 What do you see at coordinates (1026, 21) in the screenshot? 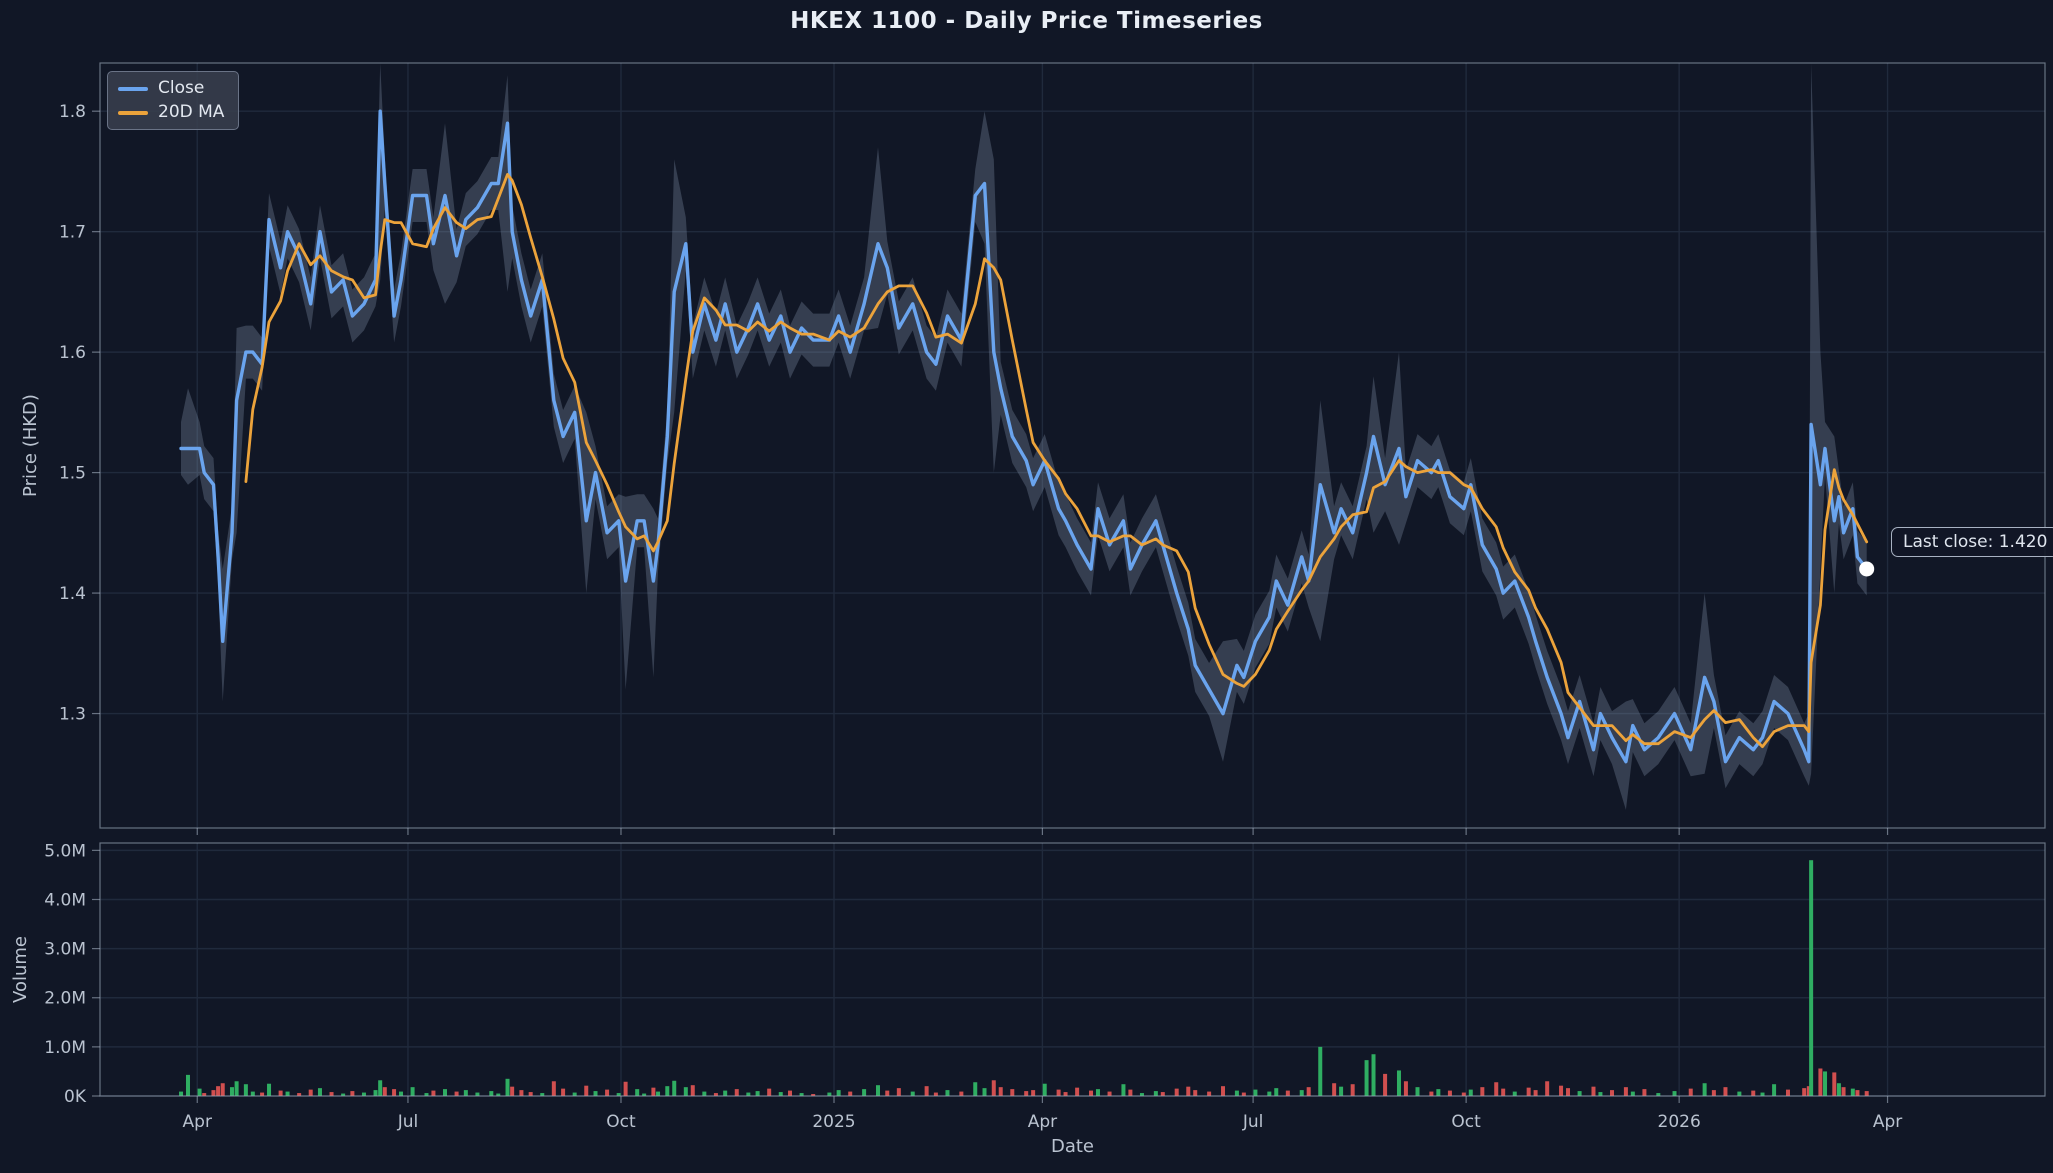
I see `chart-title: HKEX 1100 - Daily Price Timeseries` at bounding box center [1026, 21].